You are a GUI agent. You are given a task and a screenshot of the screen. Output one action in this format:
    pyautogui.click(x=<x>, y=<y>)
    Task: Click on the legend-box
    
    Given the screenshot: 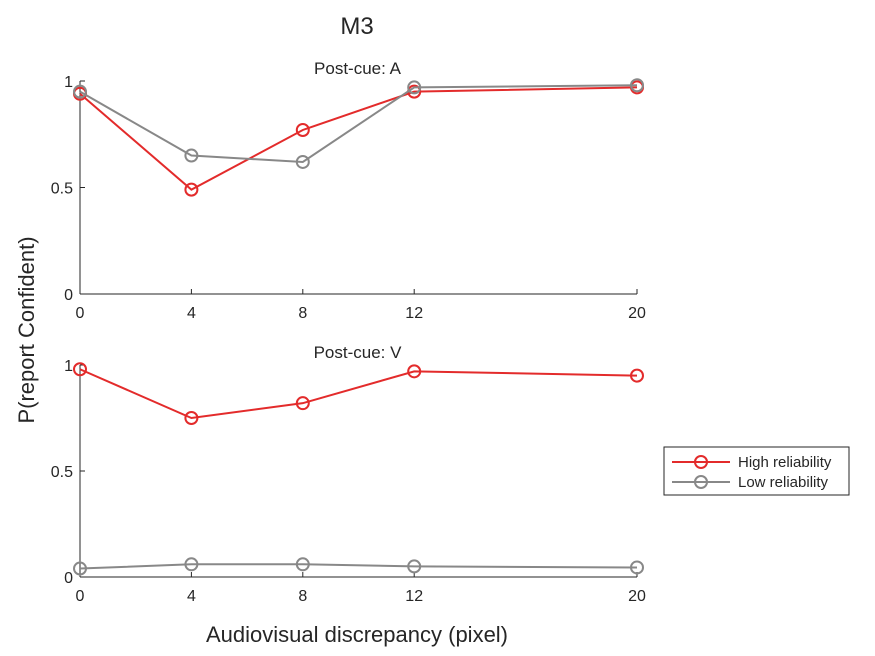 What is the action you would take?
    pyautogui.click(x=756, y=471)
    